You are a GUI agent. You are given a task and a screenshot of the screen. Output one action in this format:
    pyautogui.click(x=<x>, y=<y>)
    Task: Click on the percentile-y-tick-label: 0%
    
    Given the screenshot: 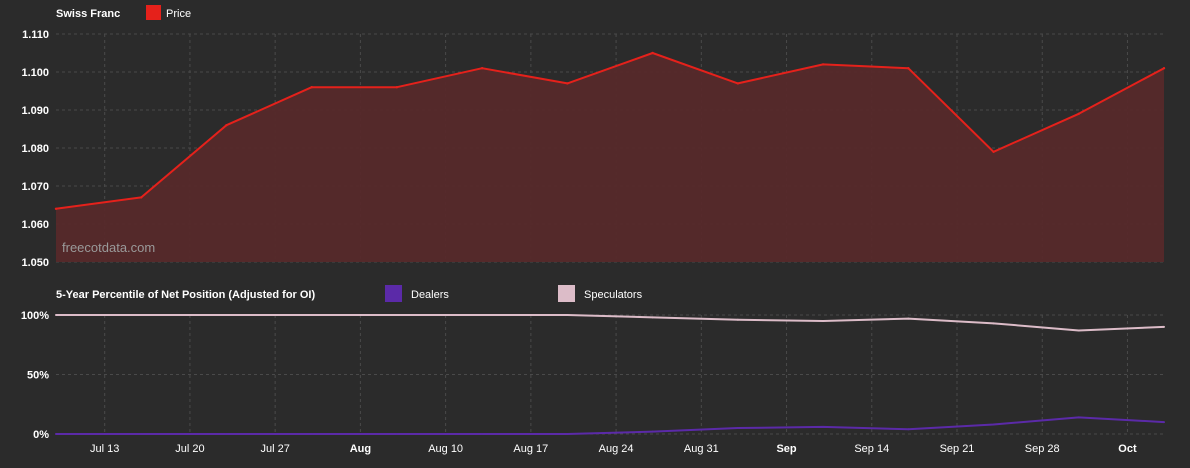 What is the action you would take?
    pyautogui.click(x=41, y=435)
    